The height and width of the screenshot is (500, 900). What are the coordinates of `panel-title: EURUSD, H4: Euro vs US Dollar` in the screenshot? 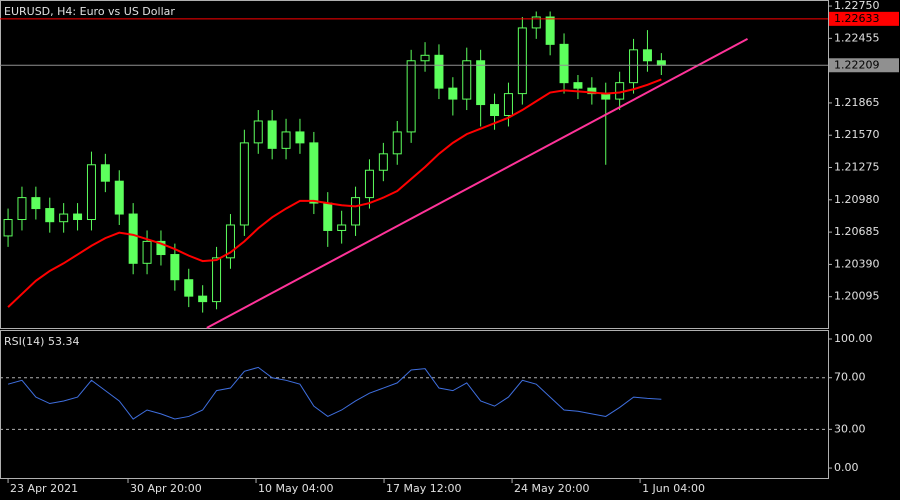 It's located at (89, 11).